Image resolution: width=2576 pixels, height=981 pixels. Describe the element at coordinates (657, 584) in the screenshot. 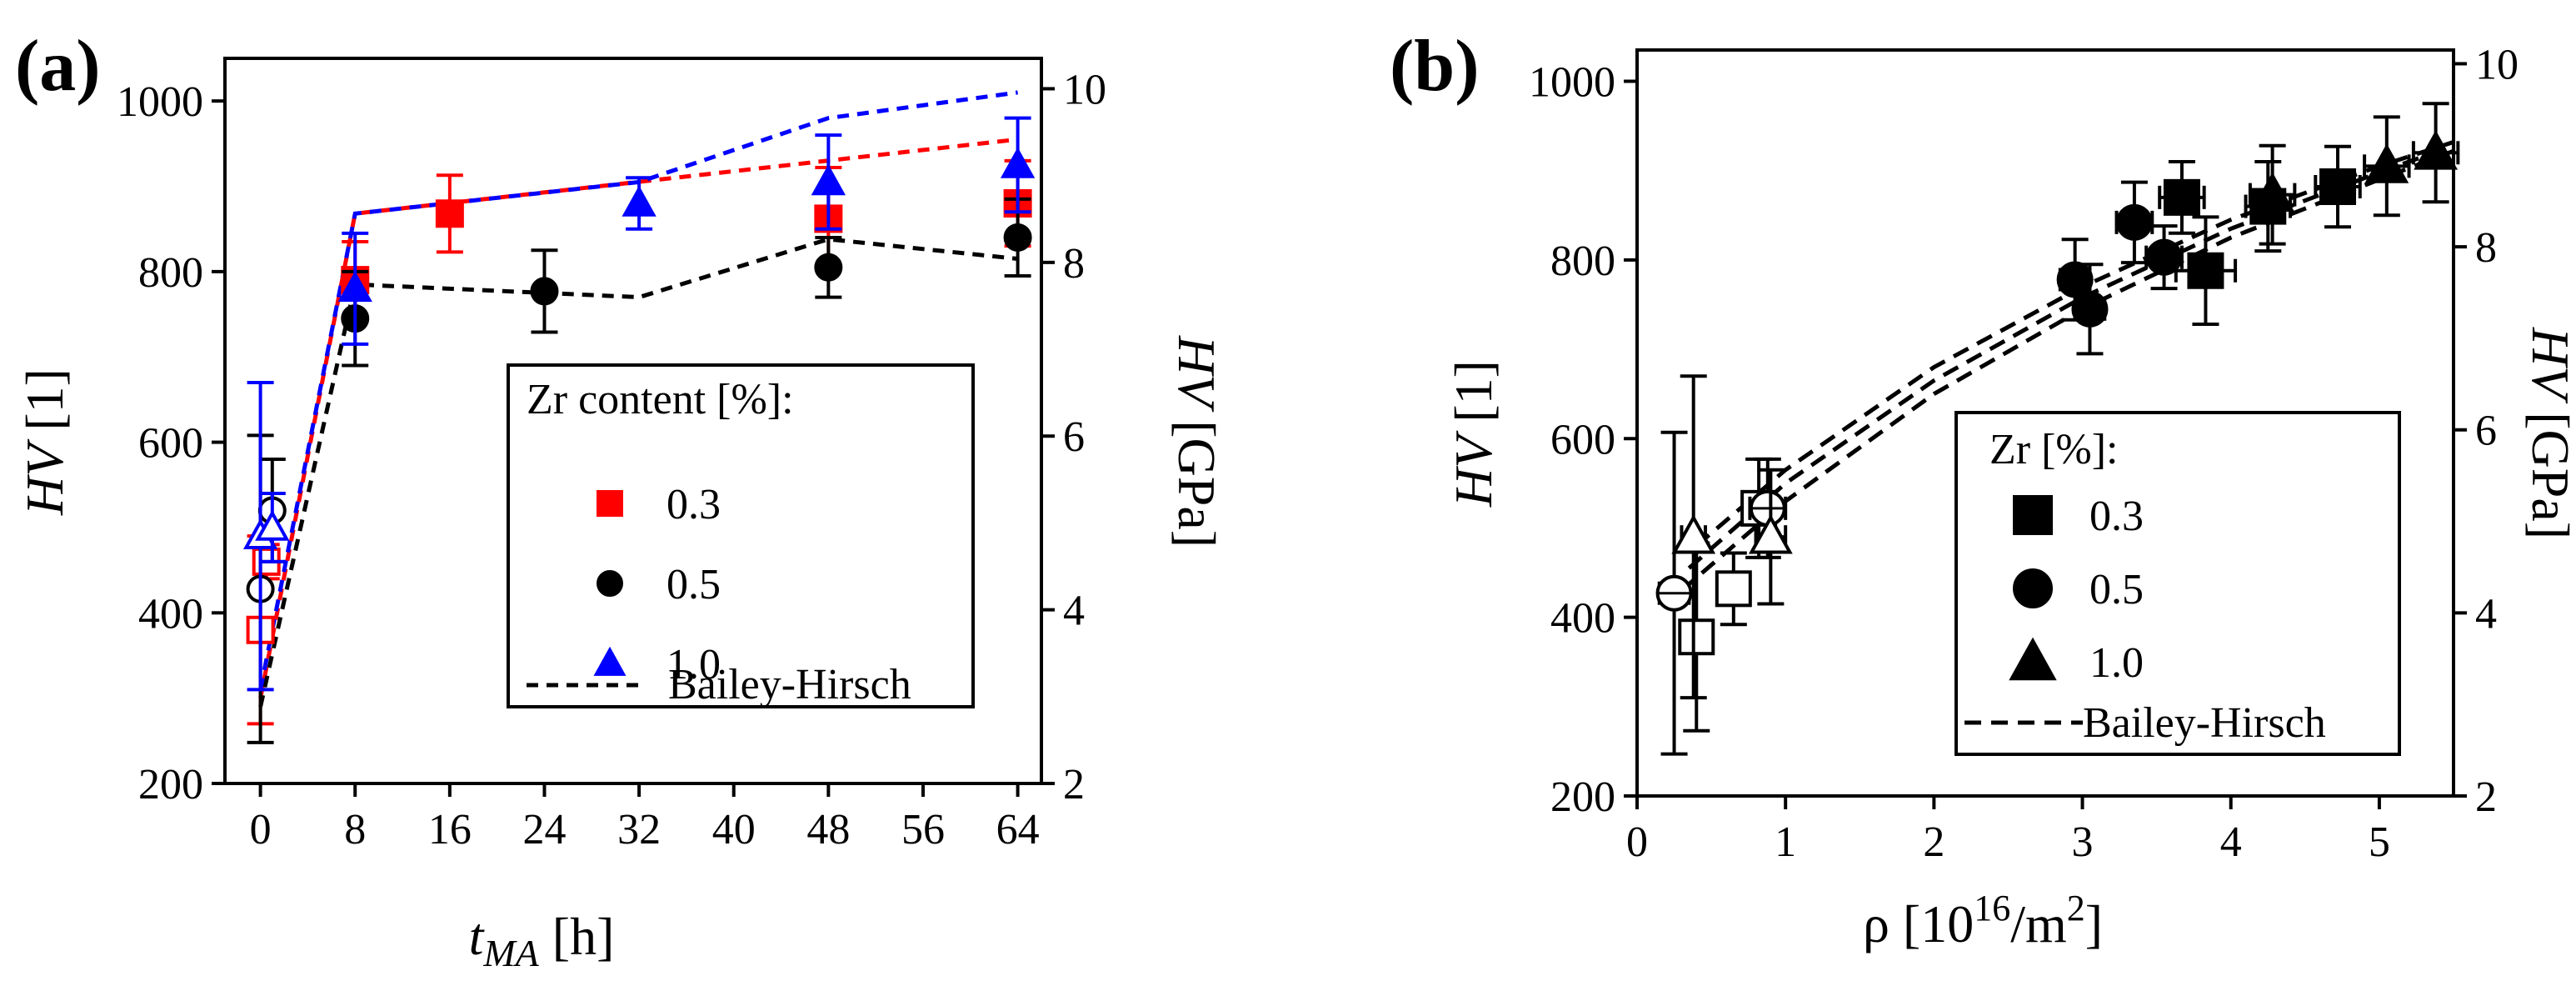

I see `panel-a-legend-items: 0.3 0.5 1.0` at that location.